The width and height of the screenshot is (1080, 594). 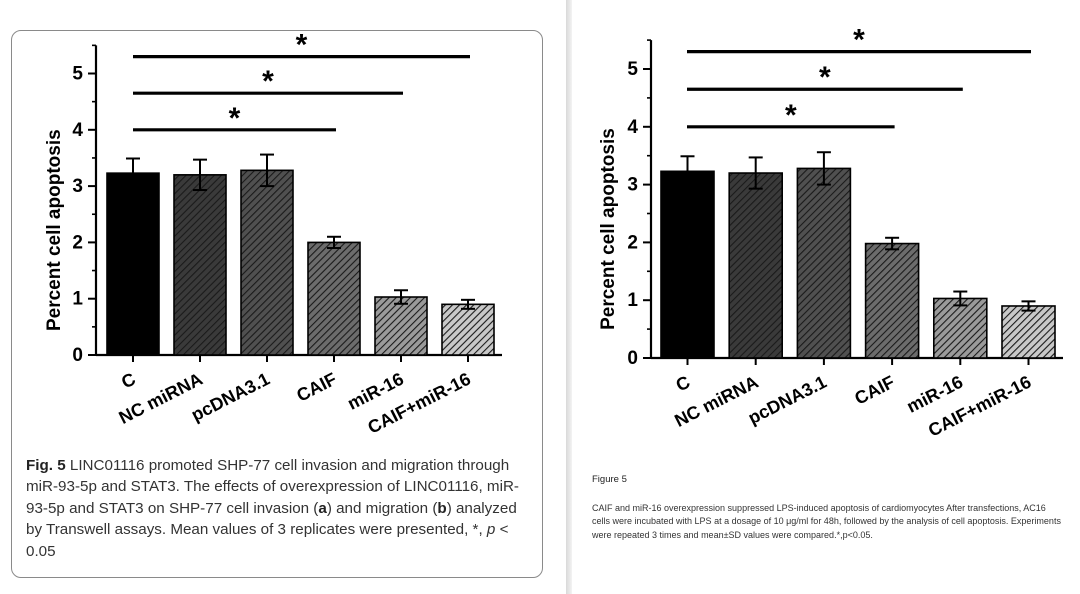 I want to click on left-y-tick-label: 5, so click(x=77, y=74).